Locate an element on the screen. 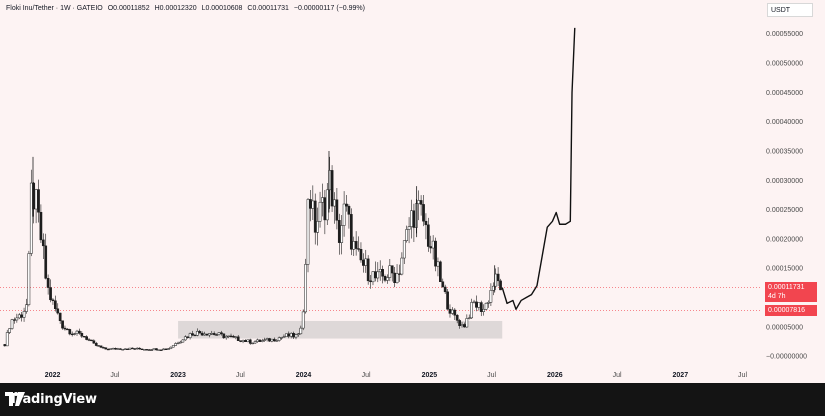 The width and height of the screenshot is (825, 416). secondary-price-label: 0.00007816 is located at coordinates (791, 311).